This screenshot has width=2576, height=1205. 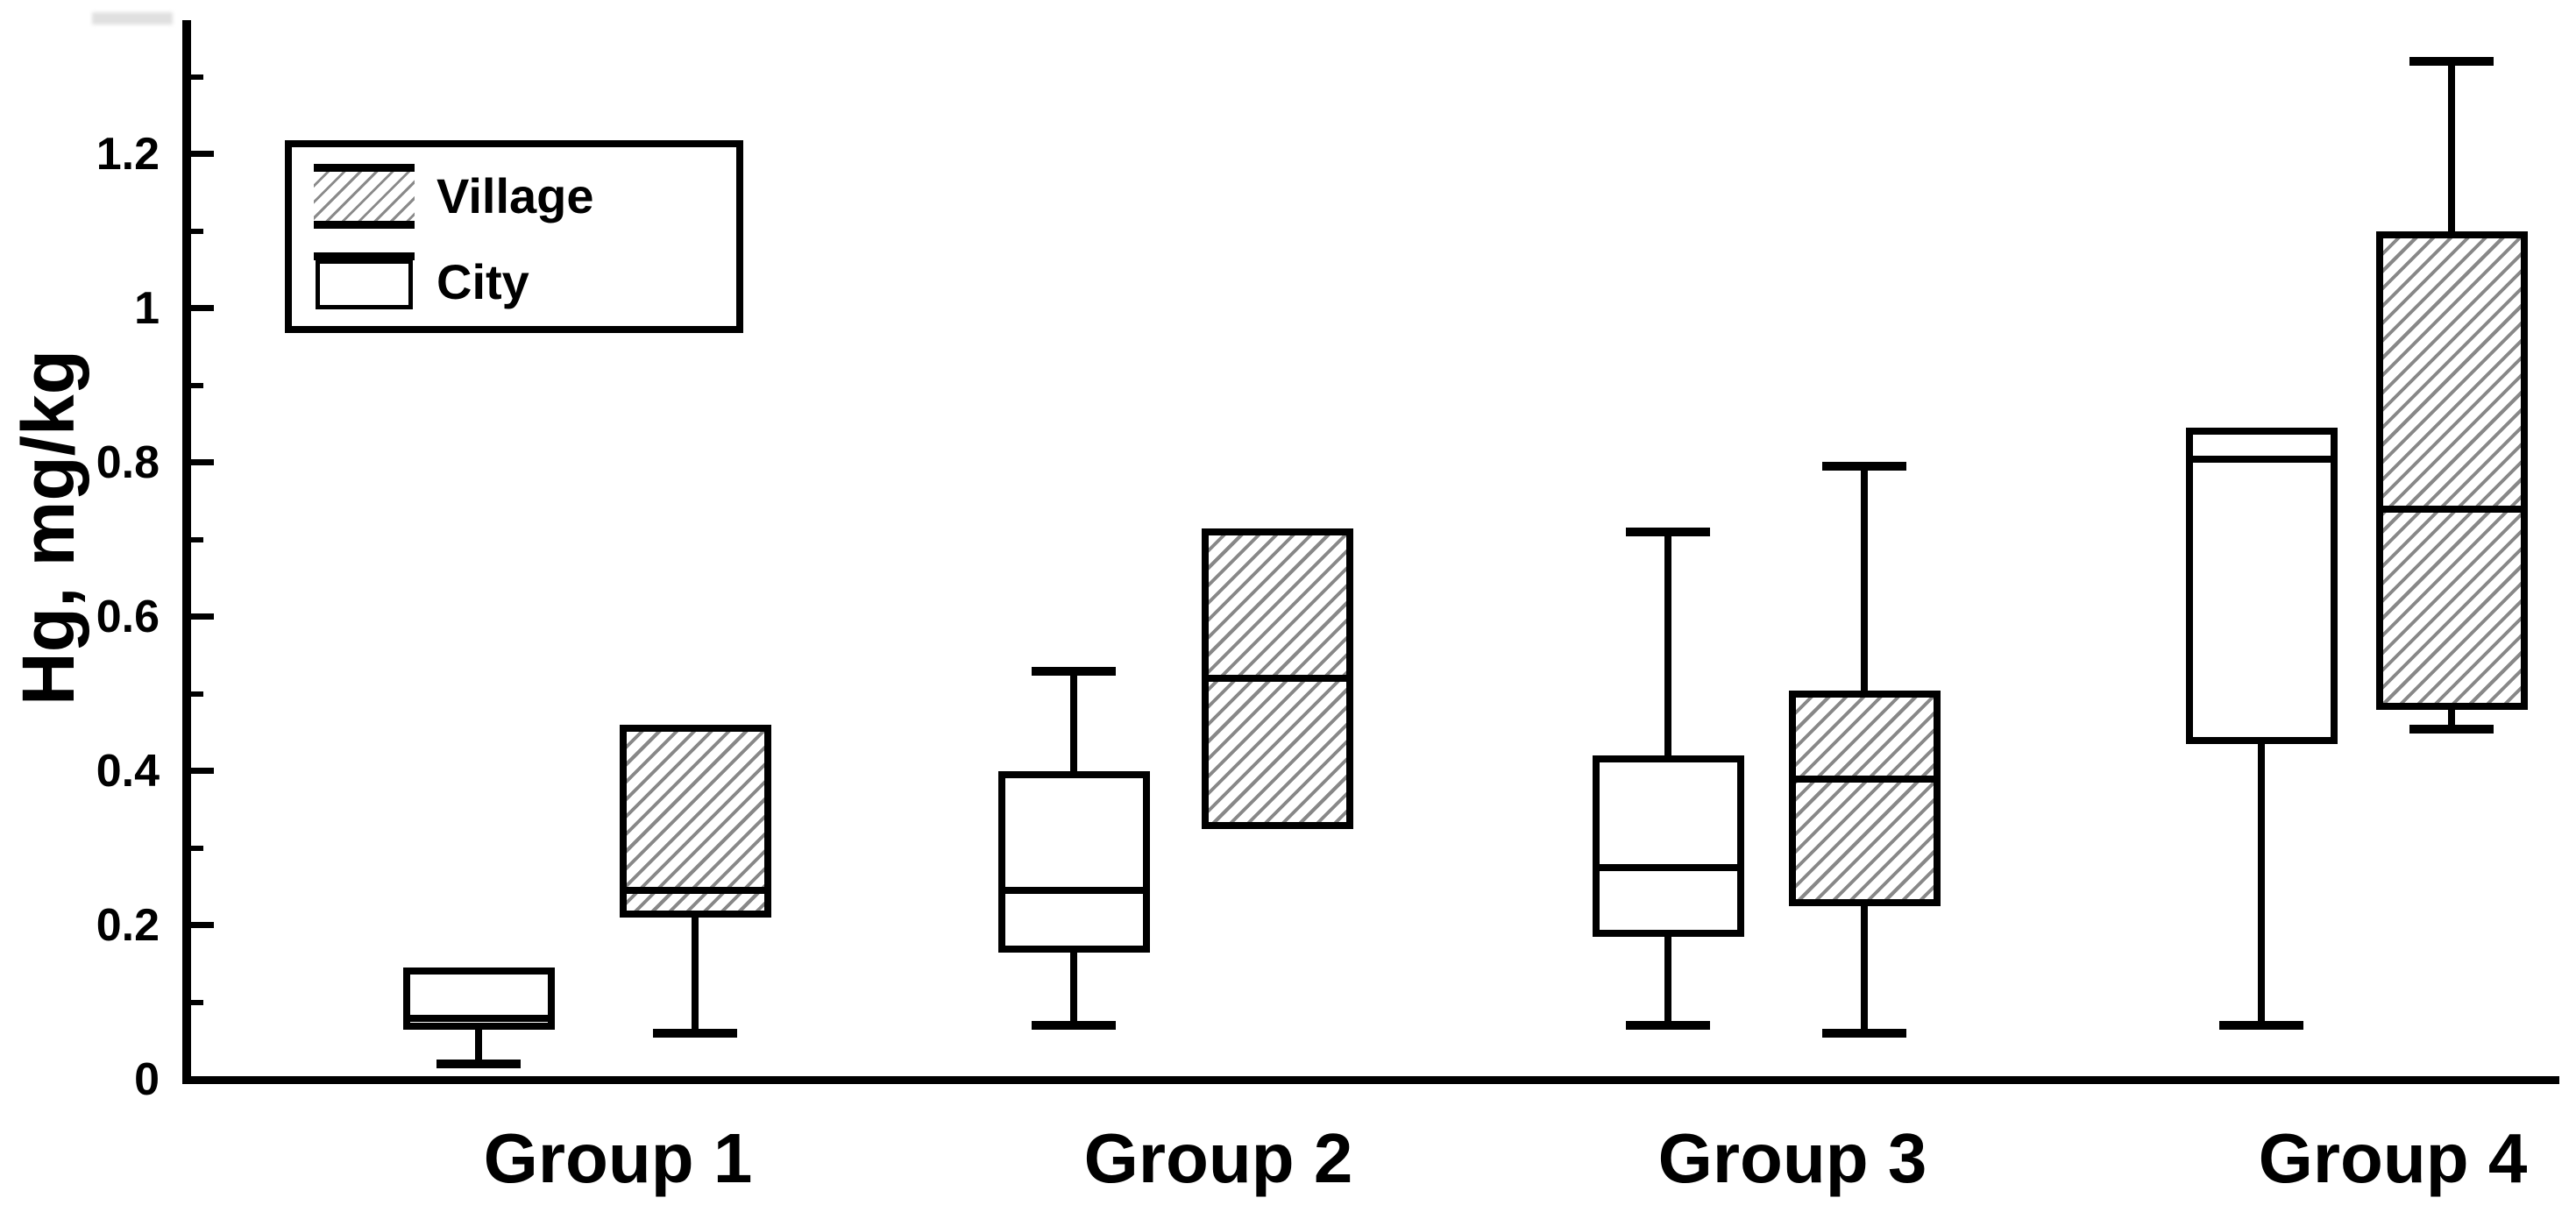 I want to click on legend-label-city: City, so click(x=482, y=281).